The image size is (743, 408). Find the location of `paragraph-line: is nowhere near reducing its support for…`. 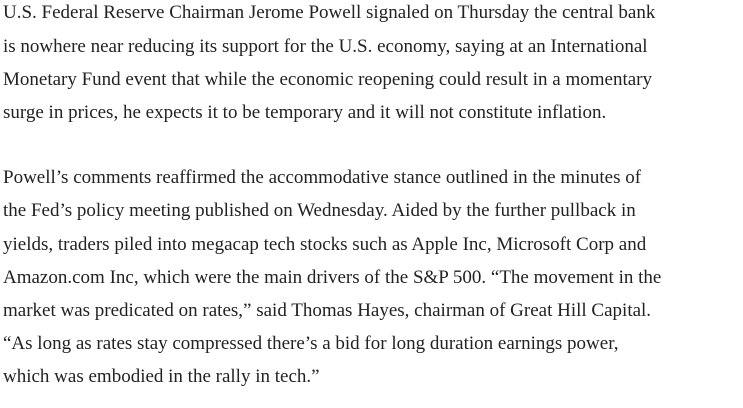

paragraph-line: is nowhere near reducing its support for… is located at coordinates (325, 46).